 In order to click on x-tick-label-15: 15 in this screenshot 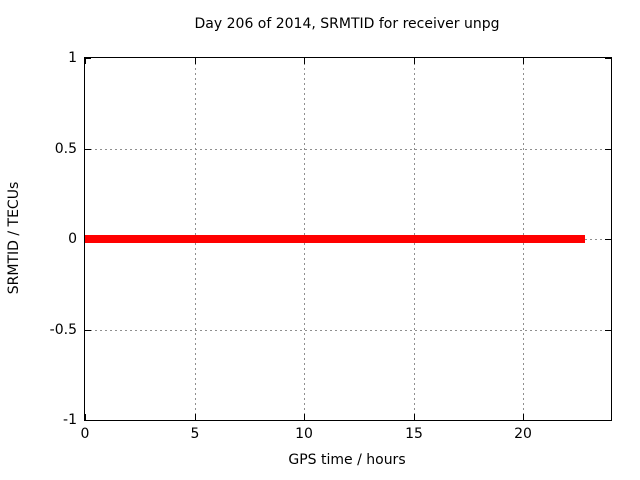, I will do `click(414, 434)`.